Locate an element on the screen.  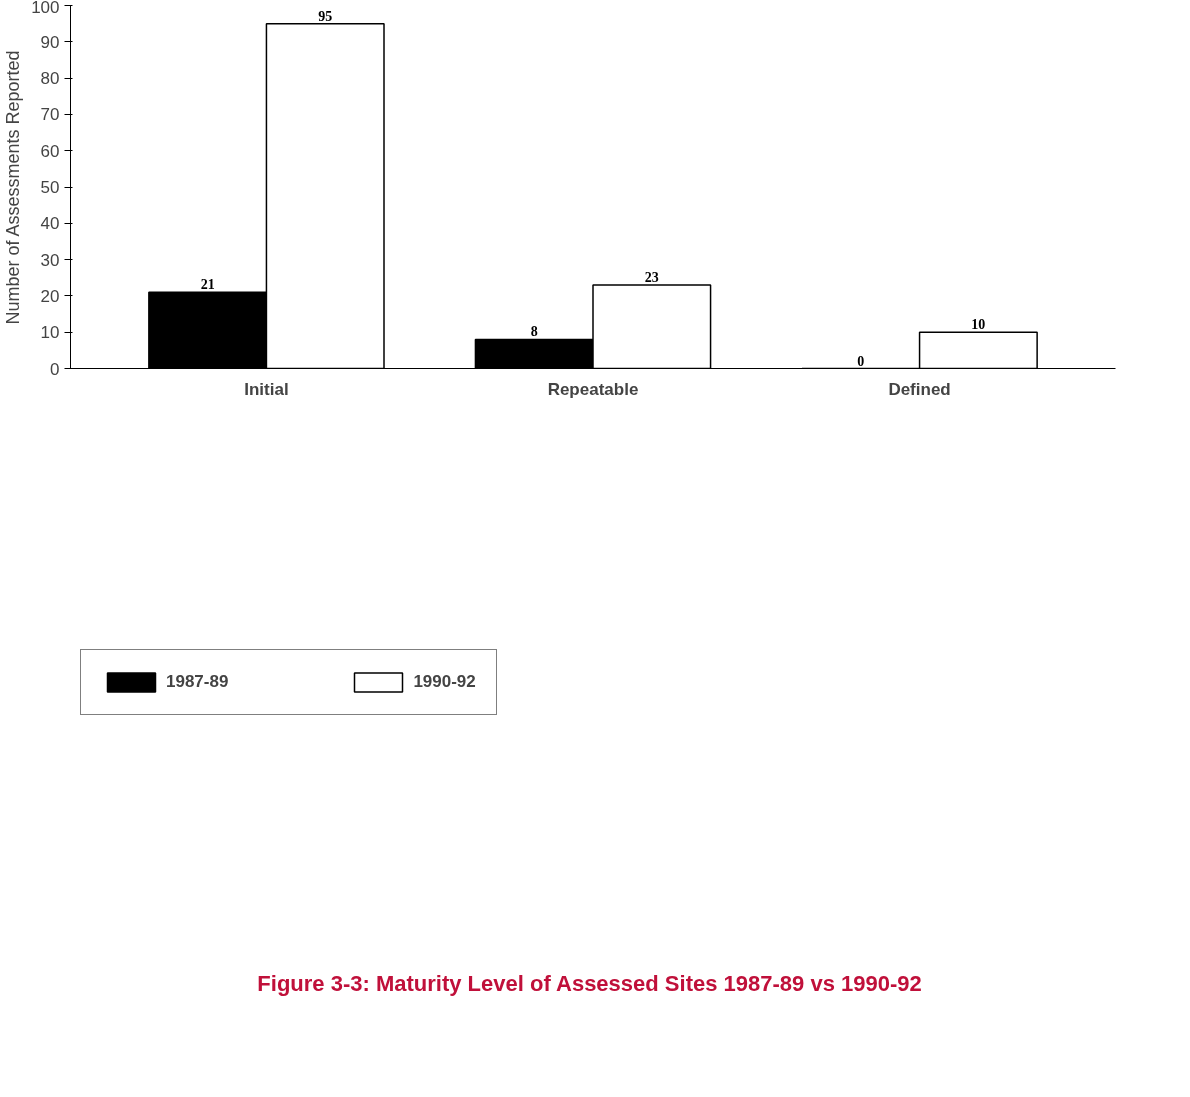
y-tick-label: 20 is located at coordinates (50, 296).